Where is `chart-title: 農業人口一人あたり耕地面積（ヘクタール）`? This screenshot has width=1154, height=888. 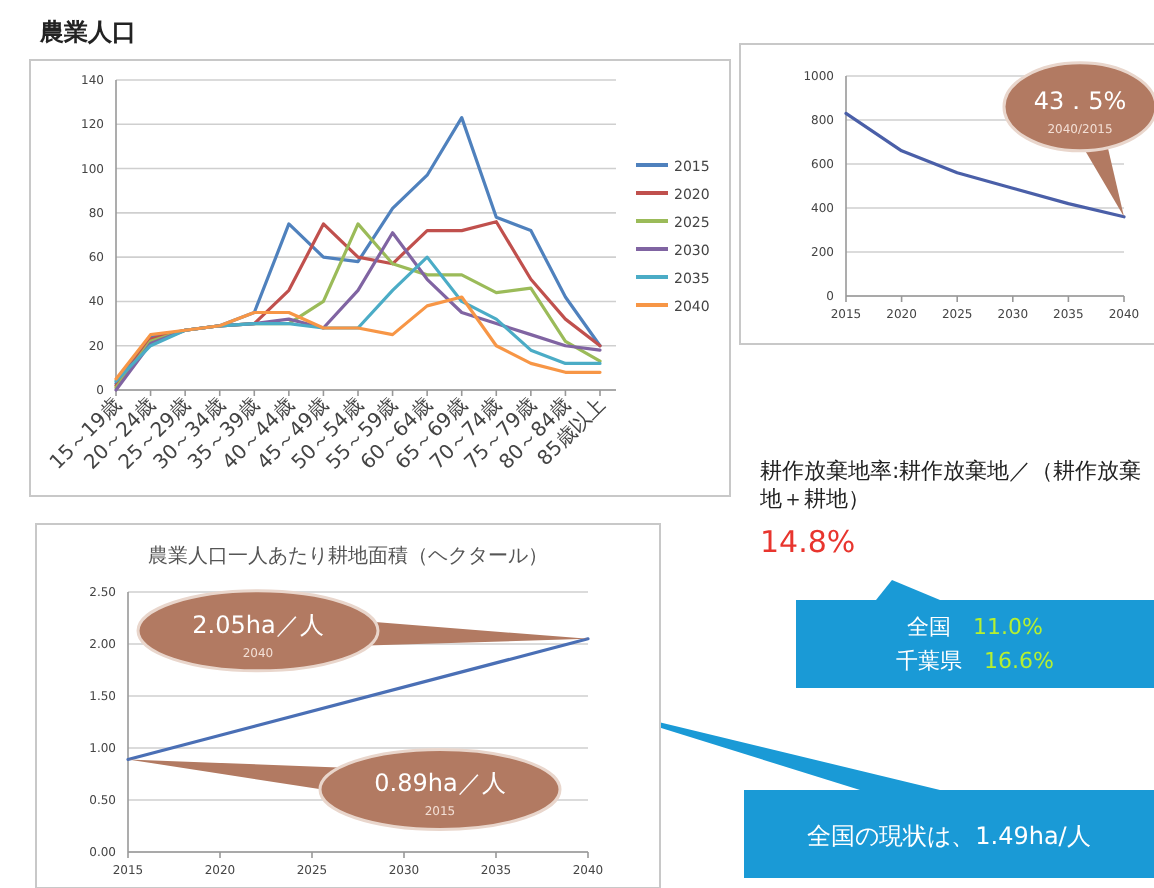
chart-title: 農業人口一人あたり耕地面積（ヘクタール） is located at coordinates (348, 556).